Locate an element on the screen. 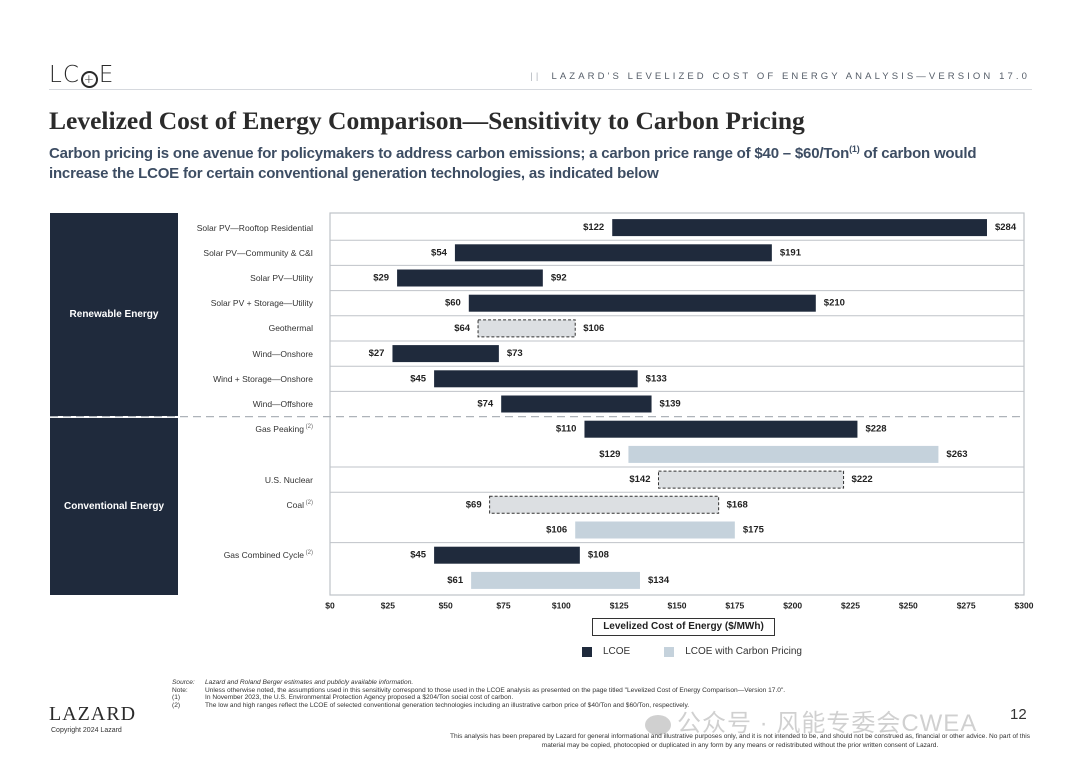  bar-high-label: $210 is located at coordinates (834, 303).